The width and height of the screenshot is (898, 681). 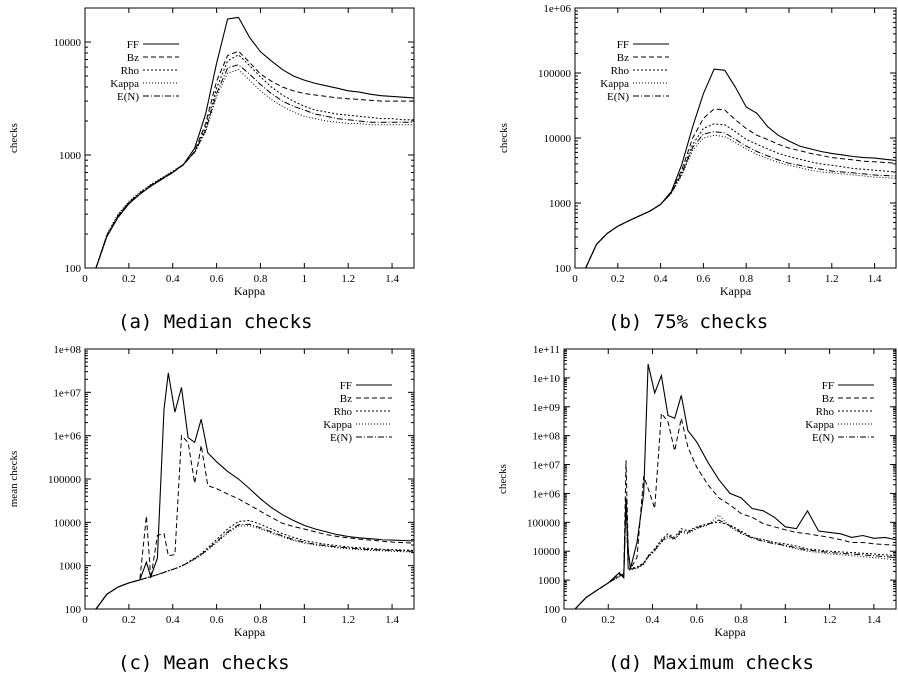 I want to click on caption-maximum: (d) Maximum checks, so click(x=711, y=663).